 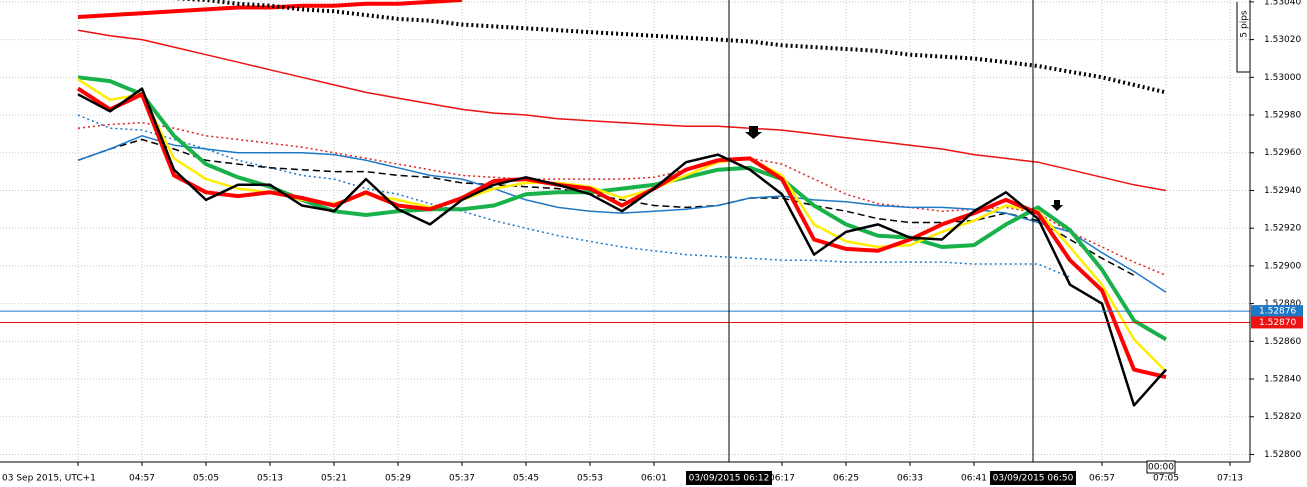 I want to click on y-tick-label: 1.52820, so click(x=1282, y=417).